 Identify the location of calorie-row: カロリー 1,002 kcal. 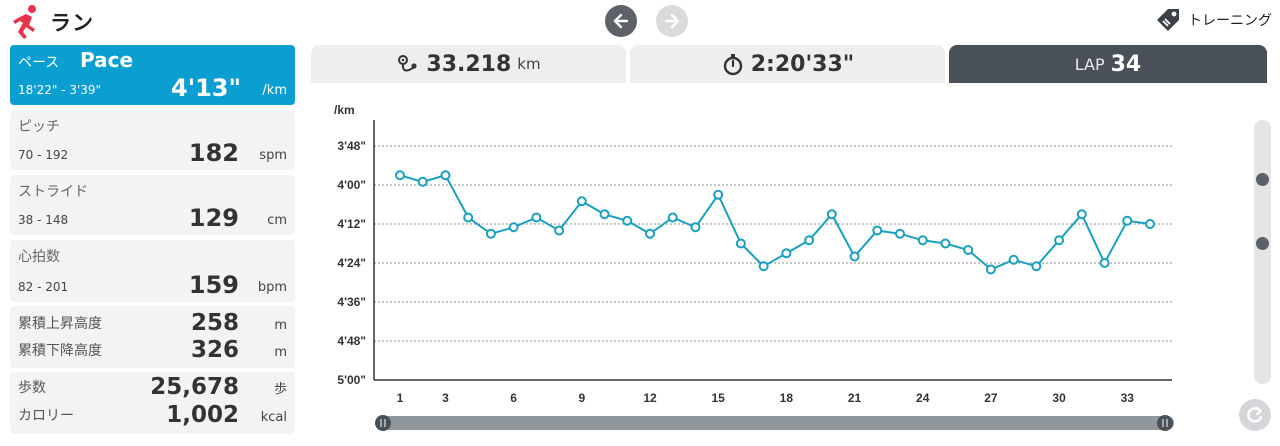
(152, 415).